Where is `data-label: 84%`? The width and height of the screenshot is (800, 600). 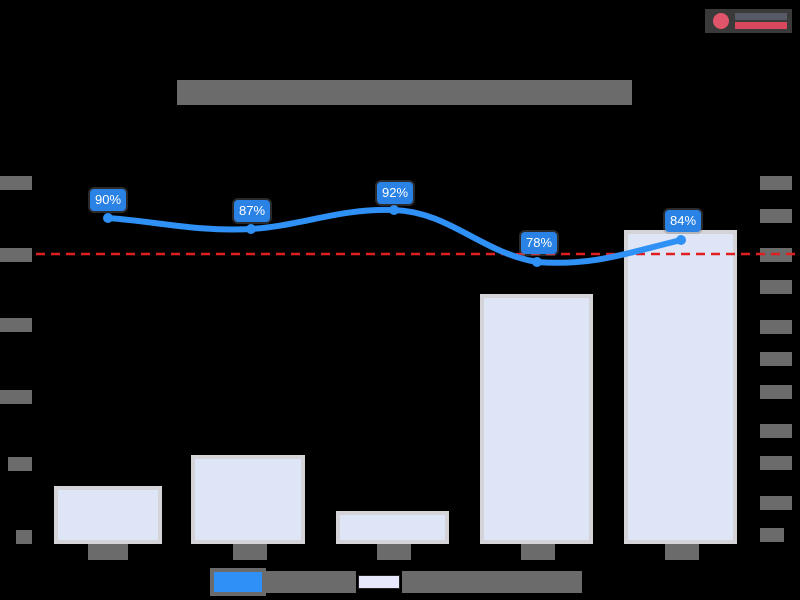 data-label: 84% is located at coordinates (683, 221).